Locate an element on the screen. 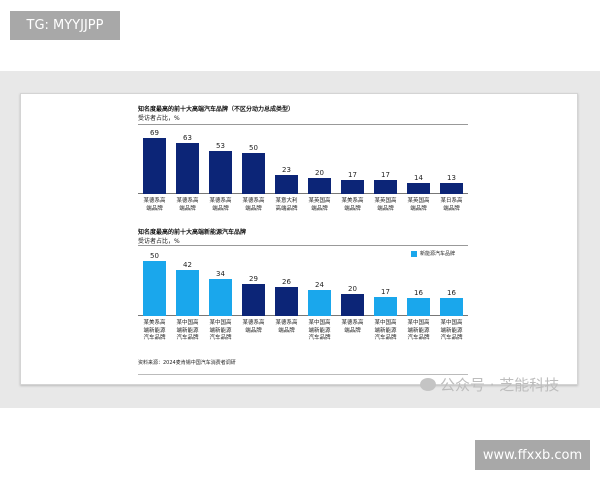 This screenshot has width=600, height=480. chart1-title: 知名度最高的前十大高端汽车品牌（不区分动力总成类型） is located at coordinates (216, 109).